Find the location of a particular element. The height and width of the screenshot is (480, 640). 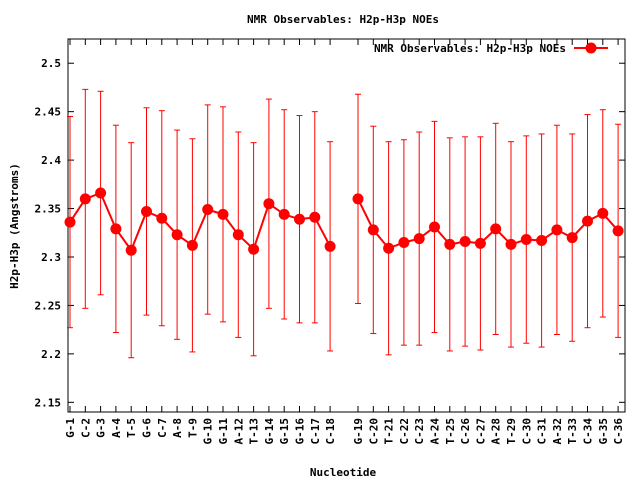

y-tick-label: 2.15 is located at coordinates (48, 402).